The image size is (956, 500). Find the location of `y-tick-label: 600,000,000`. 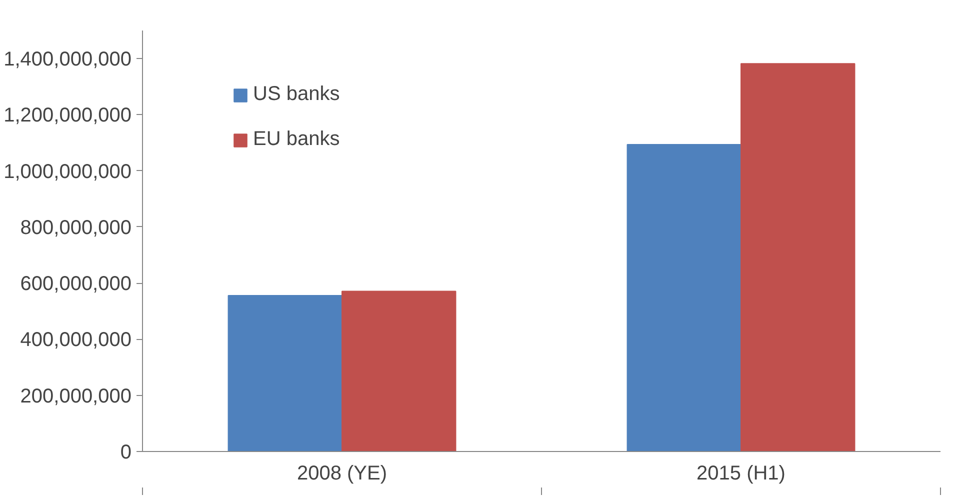

y-tick-label: 600,000,000 is located at coordinates (76, 284).